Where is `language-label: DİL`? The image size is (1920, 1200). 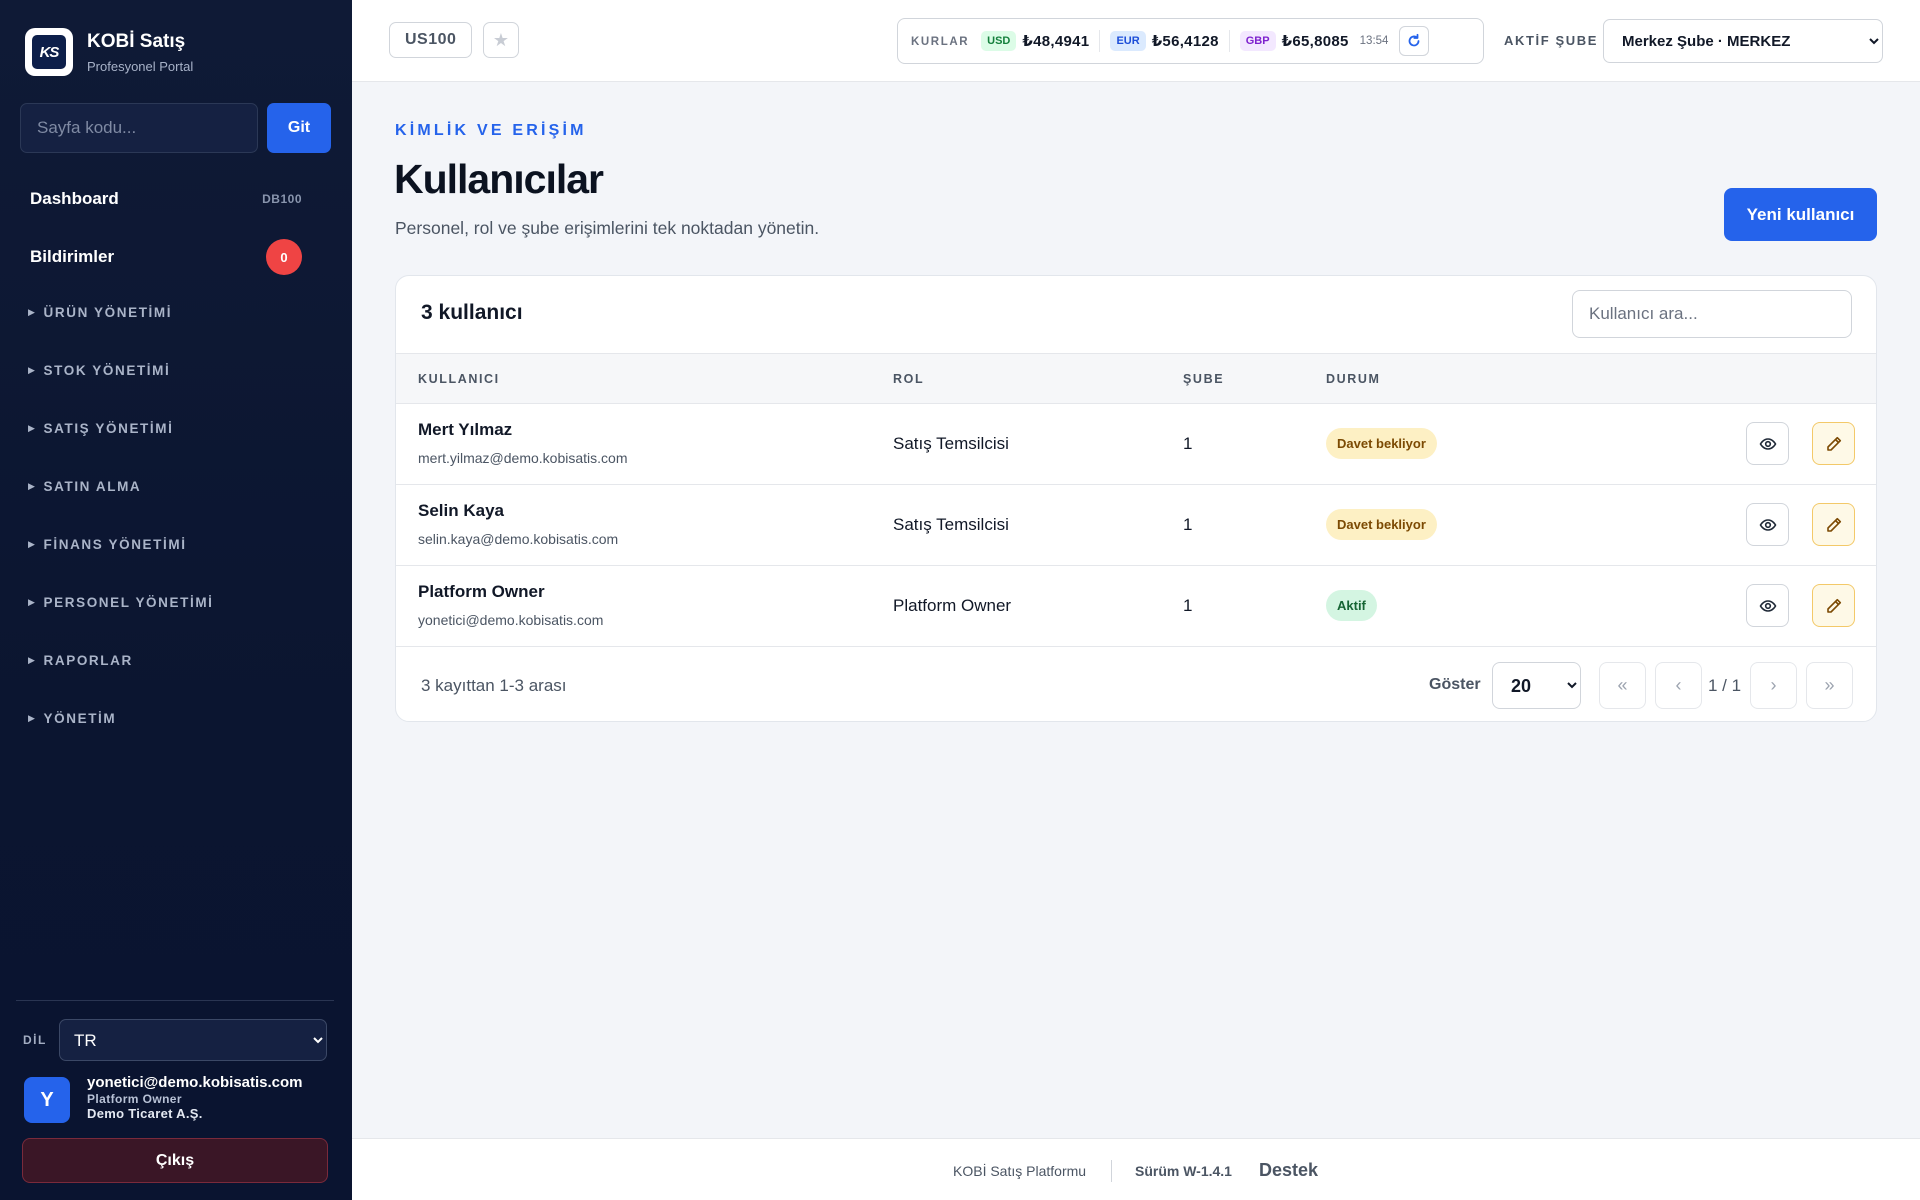 language-label: DİL is located at coordinates (35, 1040).